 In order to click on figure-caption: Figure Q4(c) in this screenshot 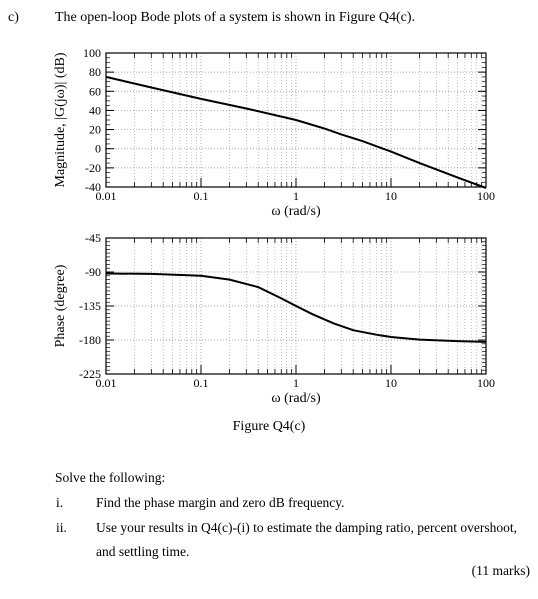, I will do `click(269, 426)`.